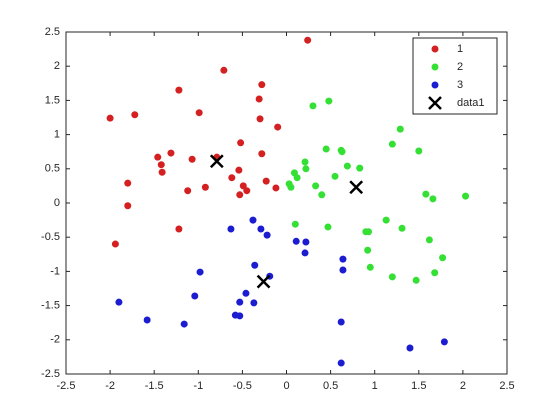 This screenshot has width=560, height=420. Describe the element at coordinates (463, 386) in the screenshot. I see `x-tick-label: 2` at that location.